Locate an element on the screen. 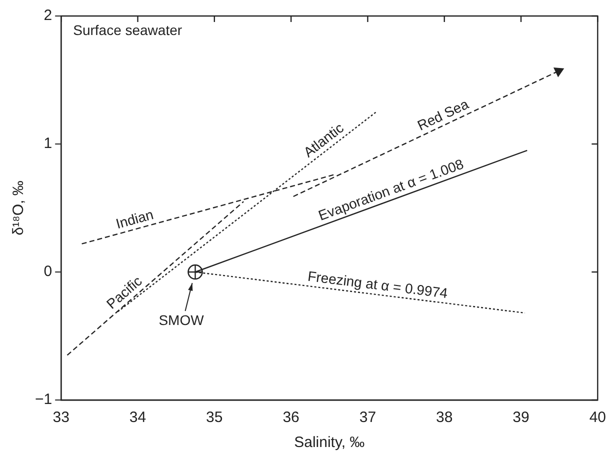 The height and width of the screenshot is (460, 609). x-tick-label: 36 is located at coordinates (291, 417).